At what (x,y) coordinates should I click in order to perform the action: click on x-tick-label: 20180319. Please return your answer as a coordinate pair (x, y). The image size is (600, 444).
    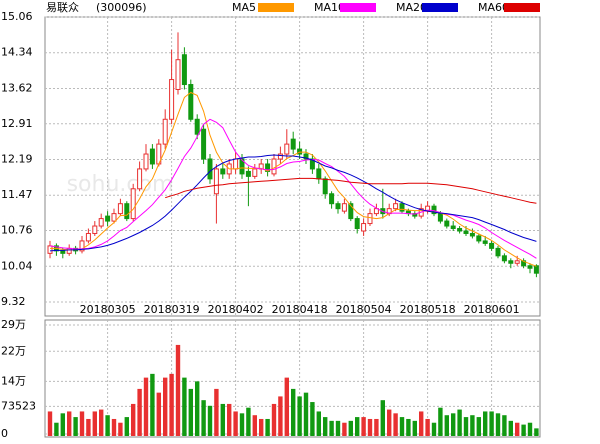
    Looking at the image, I should click on (172, 309).